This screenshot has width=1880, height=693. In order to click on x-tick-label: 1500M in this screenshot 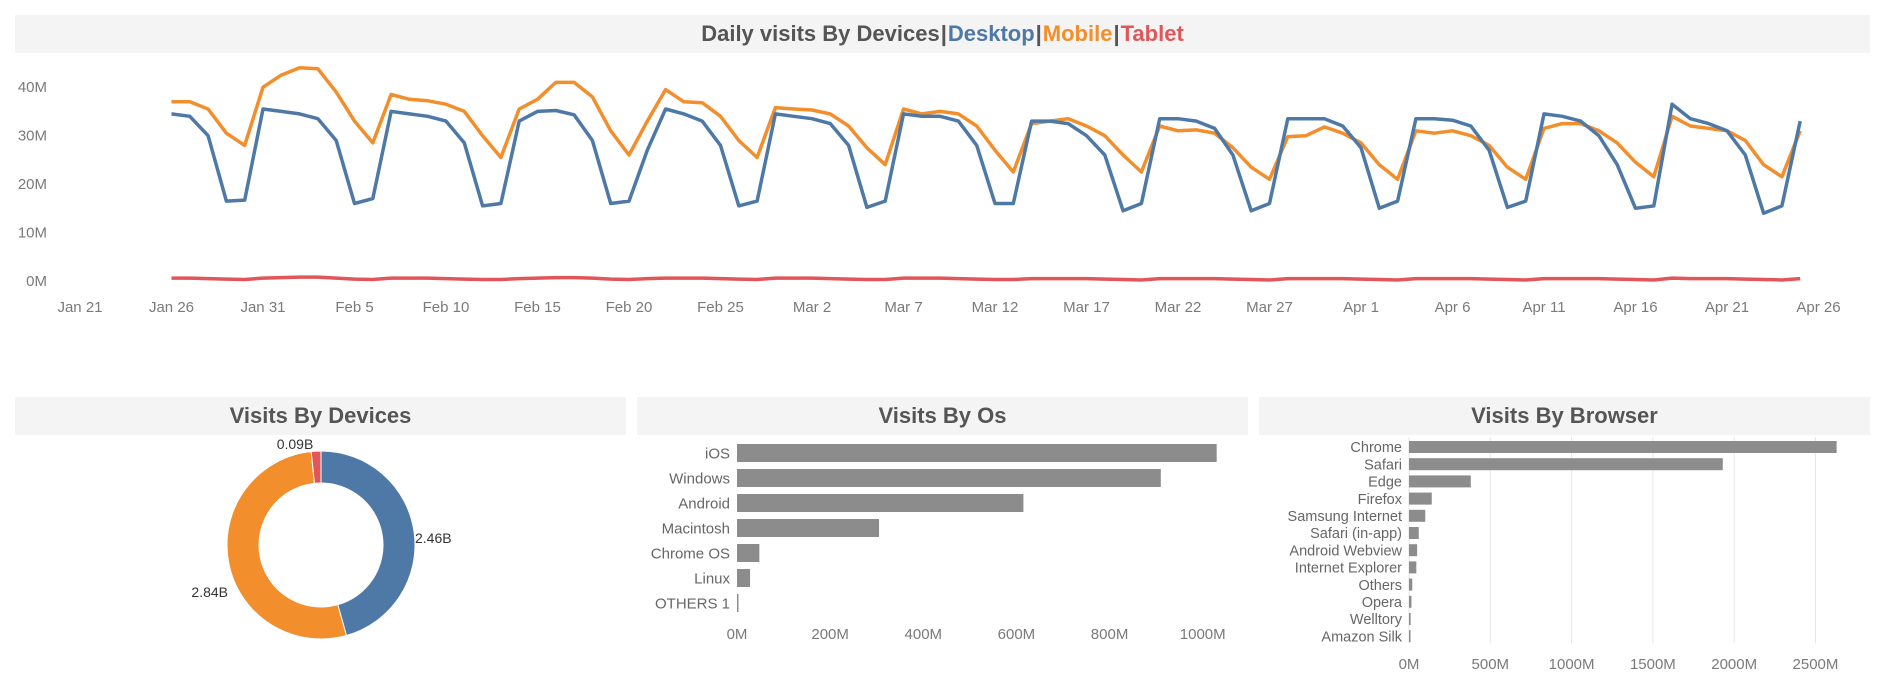, I will do `click(1653, 664)`.